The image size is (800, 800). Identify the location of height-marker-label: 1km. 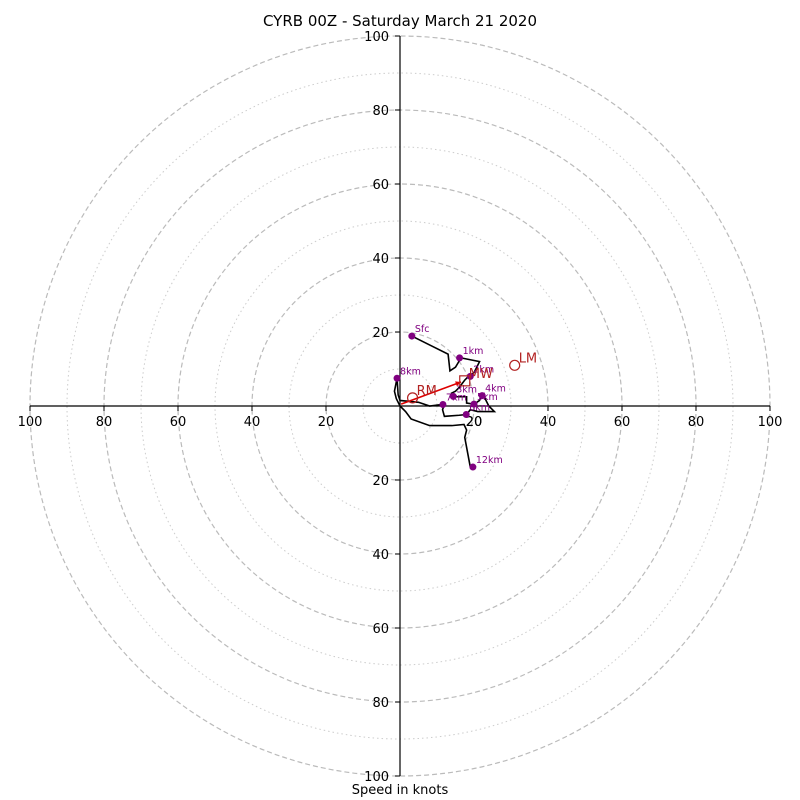
(473, 351).